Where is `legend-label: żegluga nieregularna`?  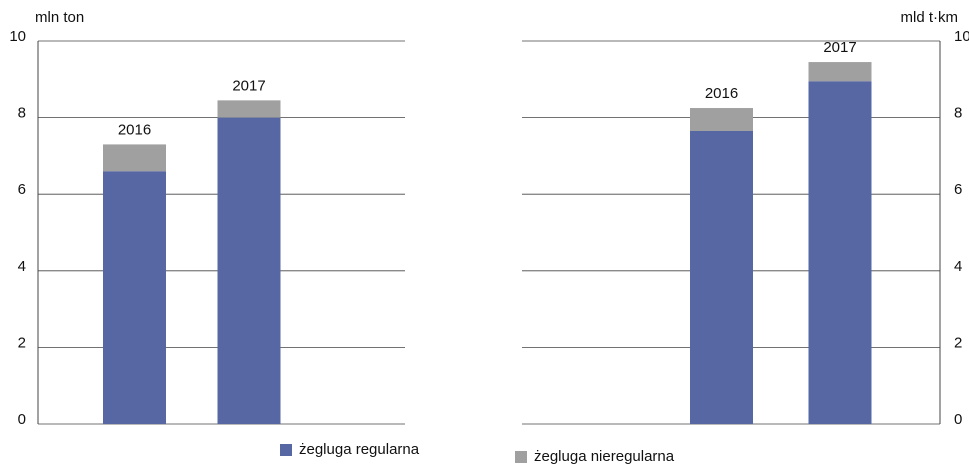
legend-label: żegluga nieregularna is located at coordinates (604, 456).